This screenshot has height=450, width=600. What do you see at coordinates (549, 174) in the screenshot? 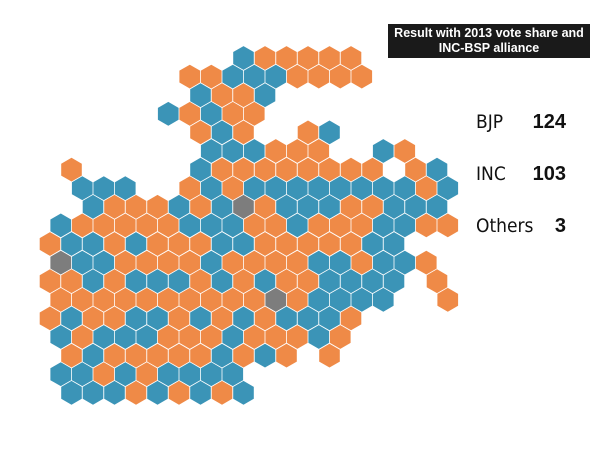
I see `party-seats: 103` at bounding box center [549, 174].